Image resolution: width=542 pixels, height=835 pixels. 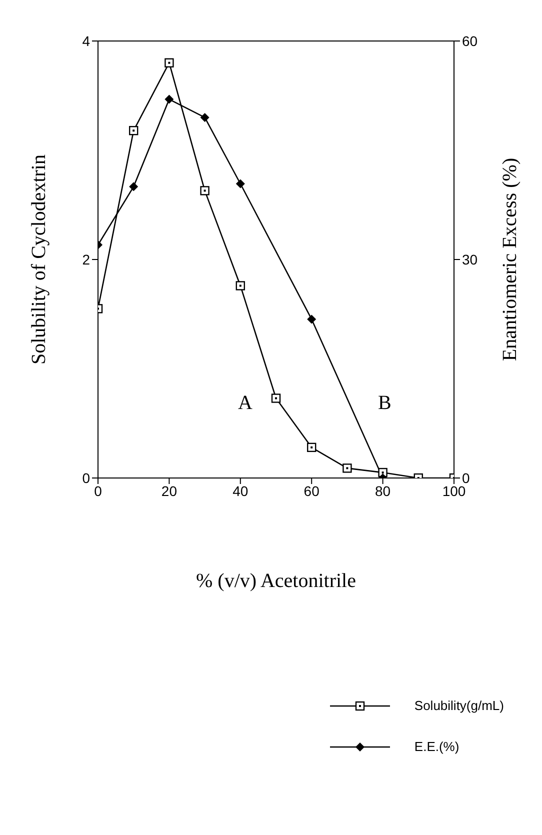 What do you see at coordinates (383, 490) in the screenshot?
I see `x-tick-label: 80` at bounding box center [383, 490].